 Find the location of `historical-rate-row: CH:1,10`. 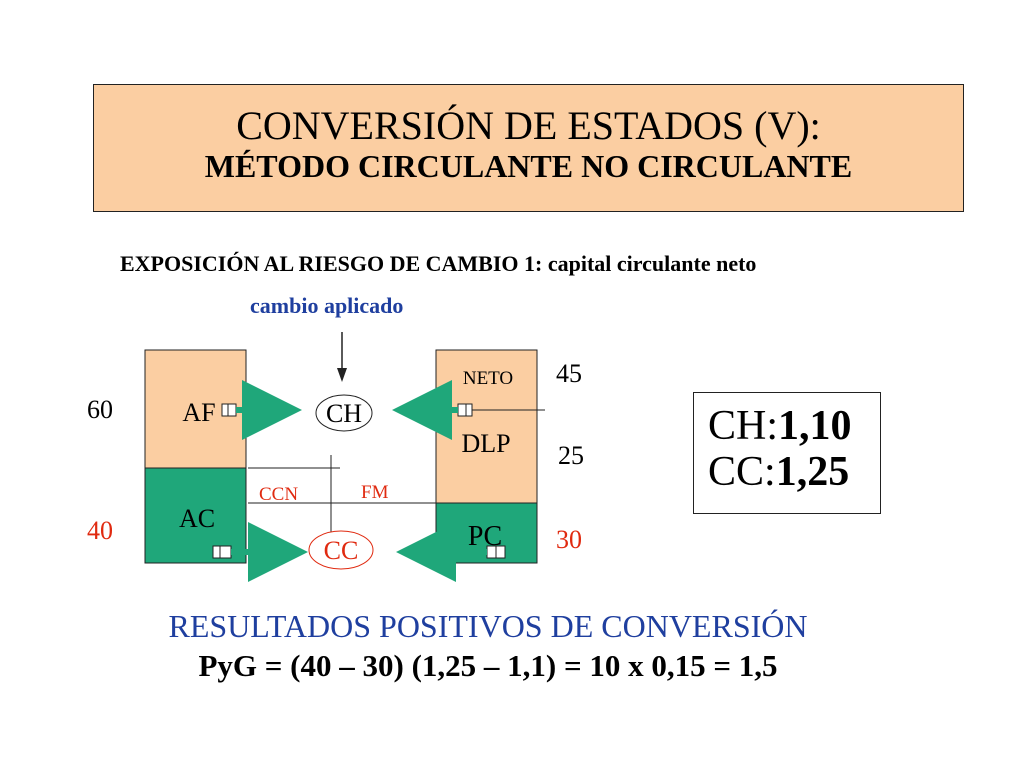

historical-rate-row: CH:1,10 is located at coordinates (794, 426).